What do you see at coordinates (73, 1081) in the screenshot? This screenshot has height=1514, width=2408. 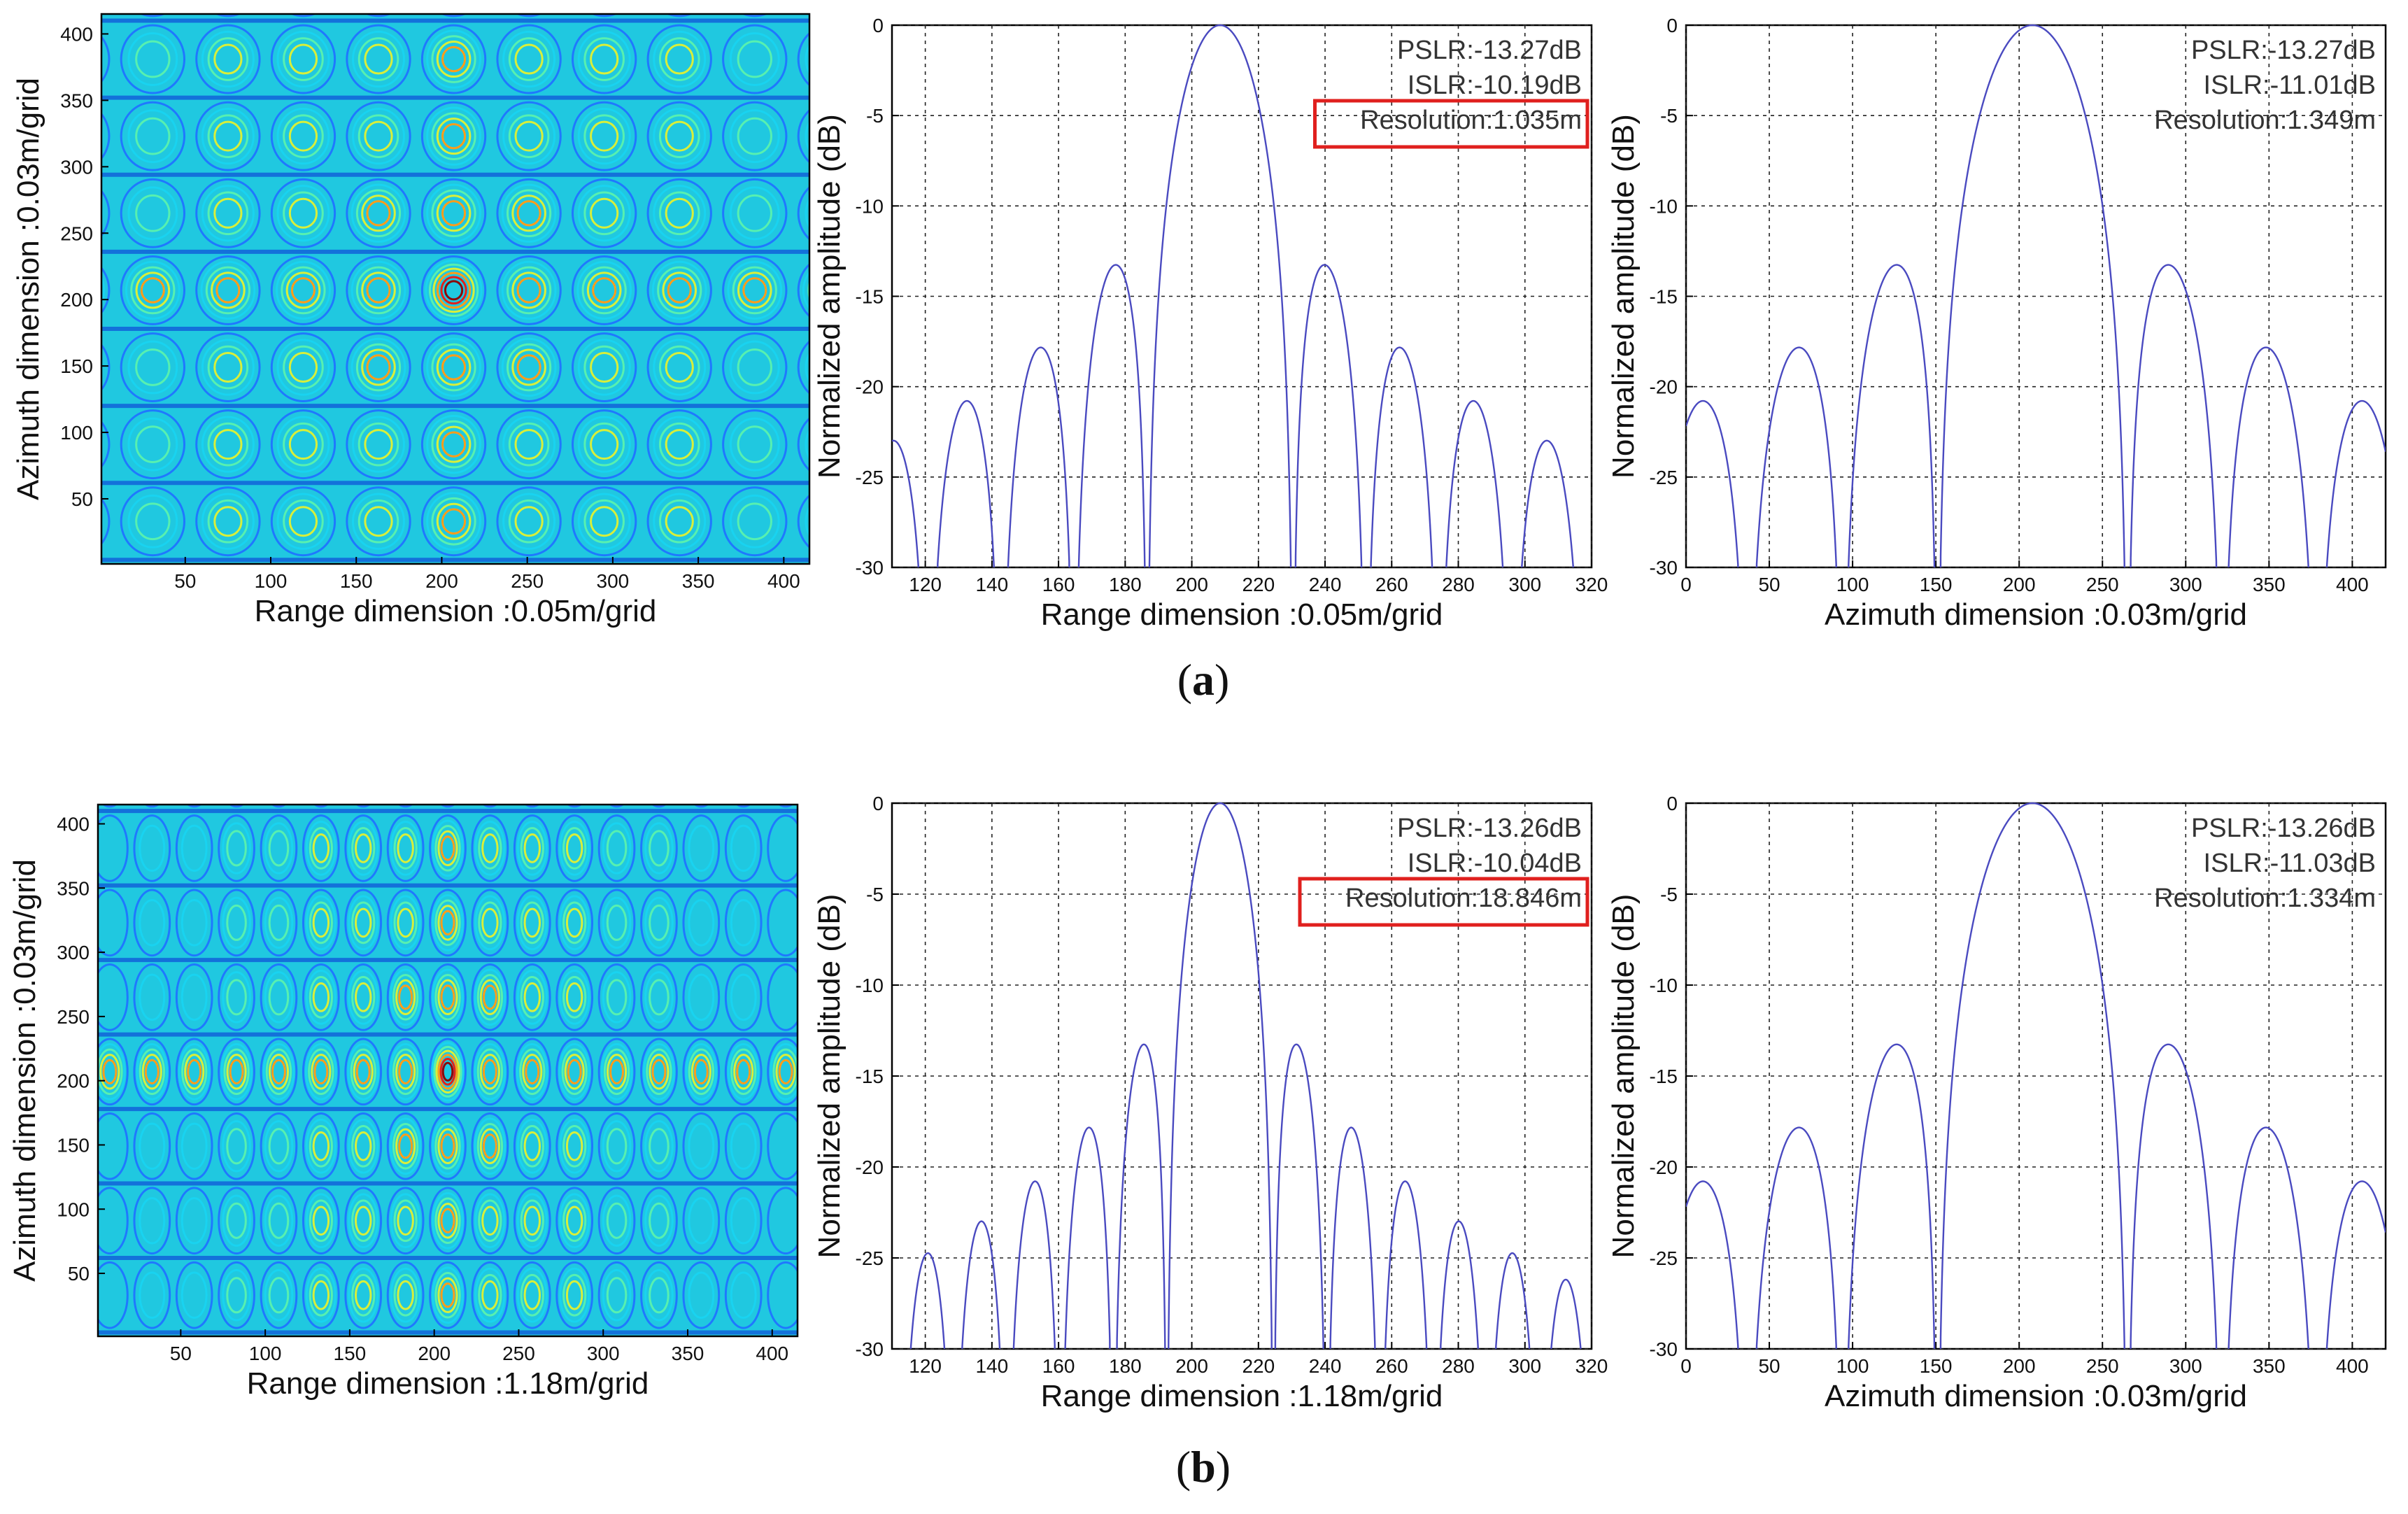 I see `y-tick-label: 200` at bounding box center [73, 1081].